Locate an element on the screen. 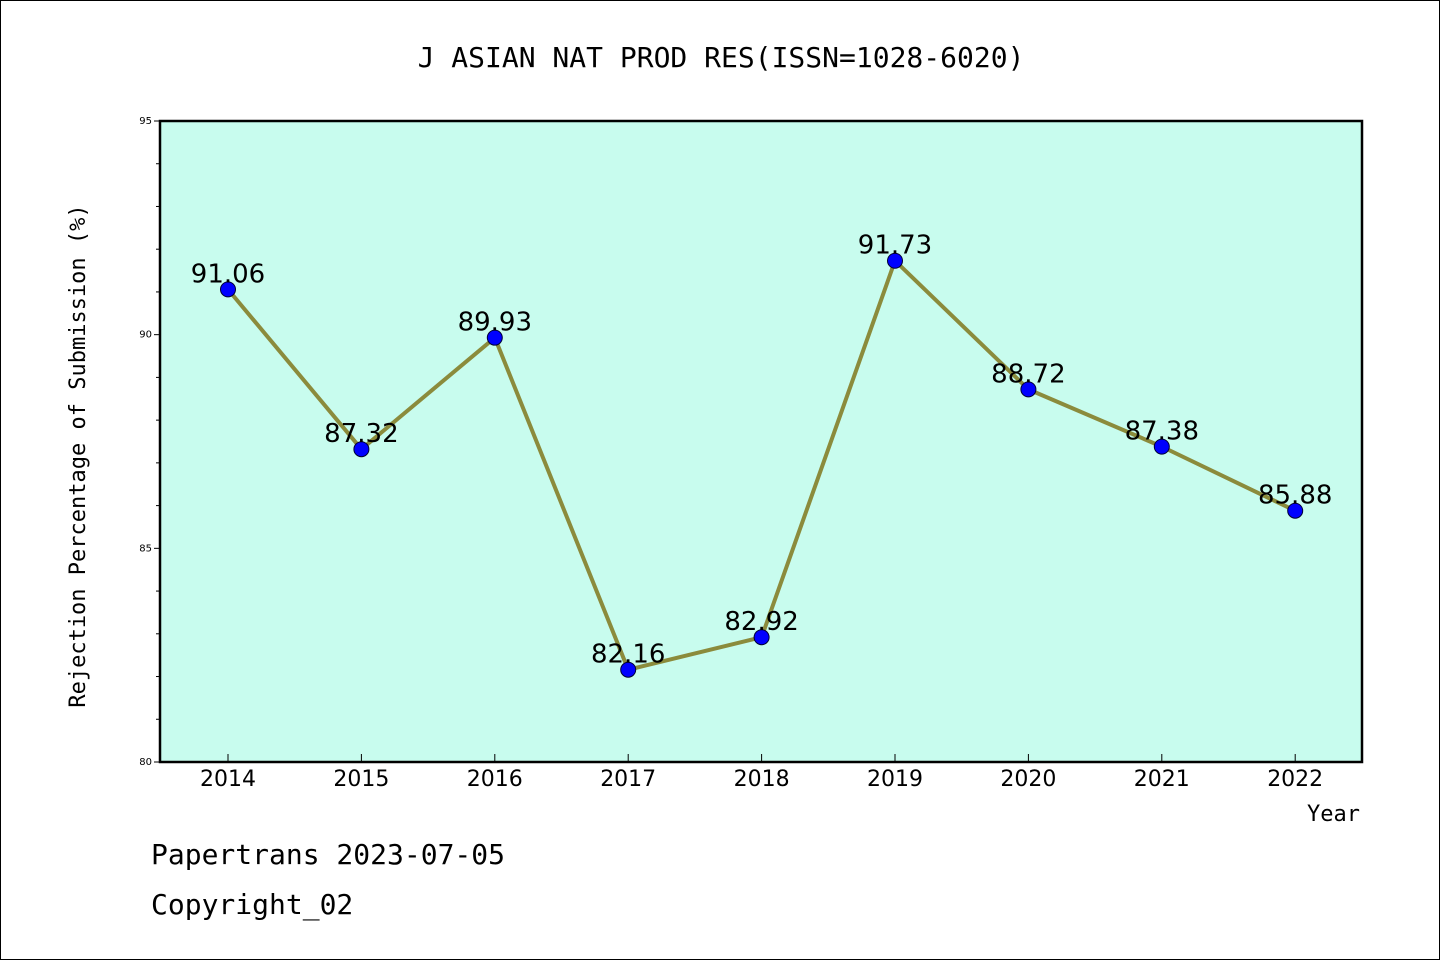  x-tick-label: 2019 is located at coordinates (895, 779).